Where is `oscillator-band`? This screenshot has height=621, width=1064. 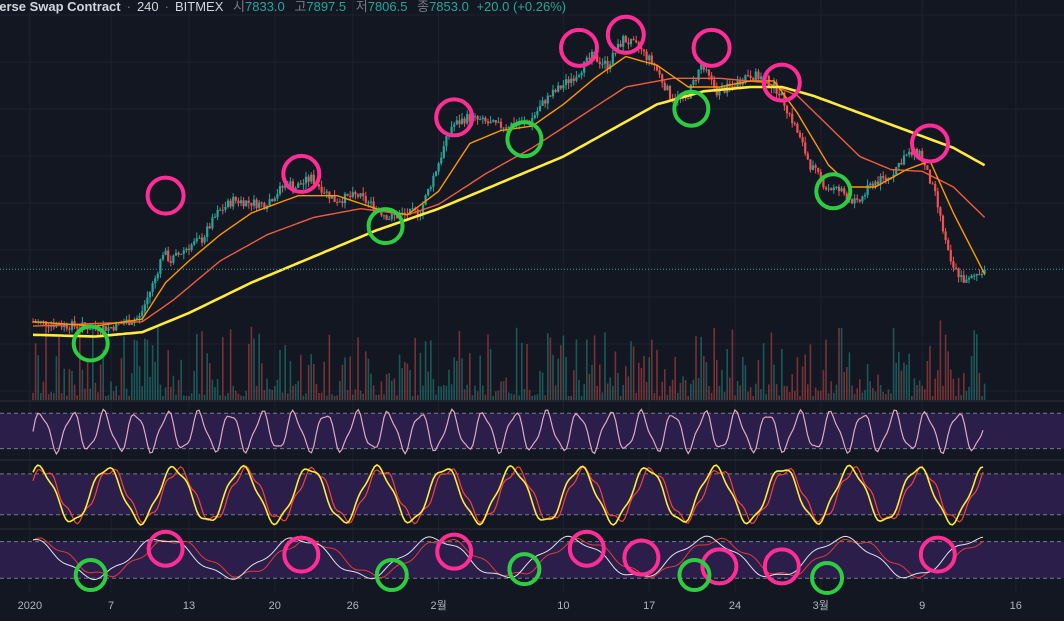 oscillator-band is located at coordinates (532, 431).